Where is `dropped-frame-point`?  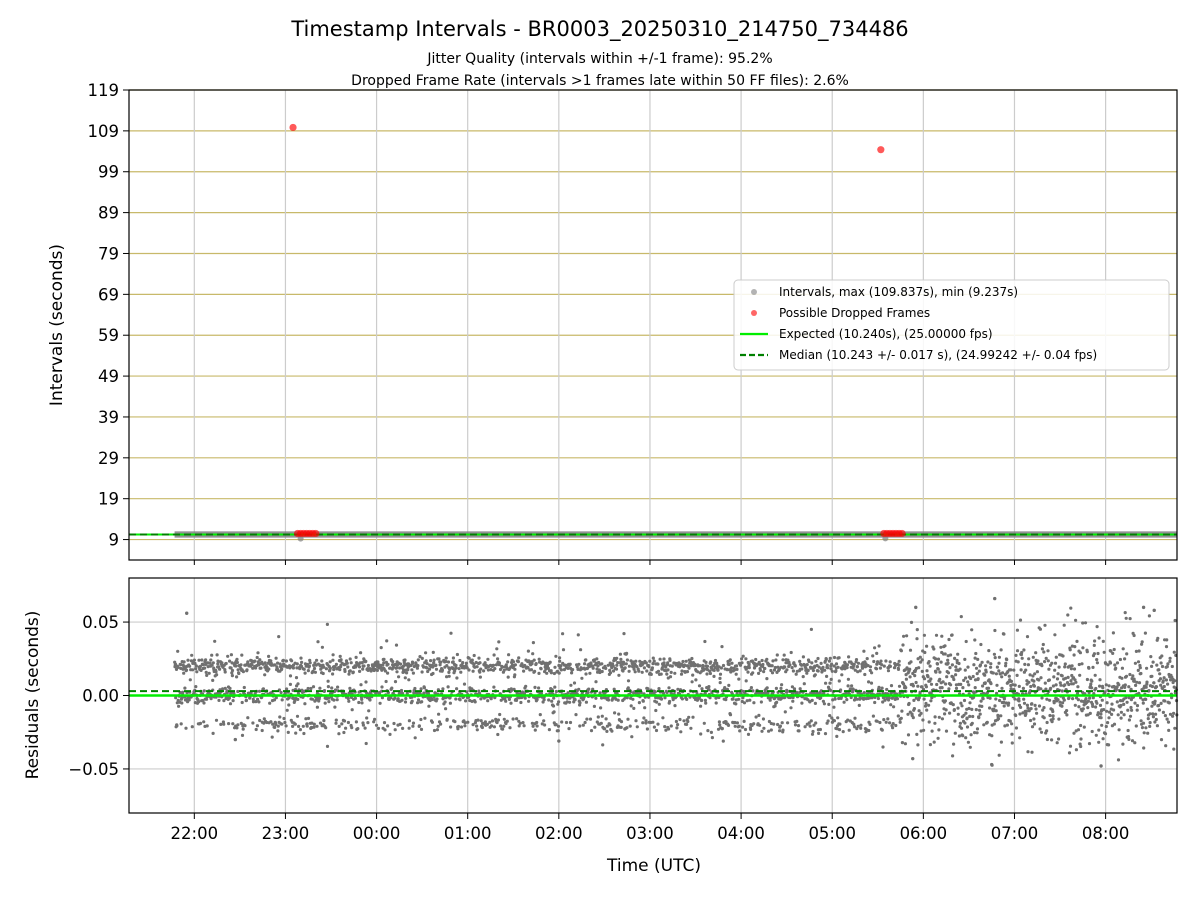
dropped-frame-point is located at coordinates (881, 150).